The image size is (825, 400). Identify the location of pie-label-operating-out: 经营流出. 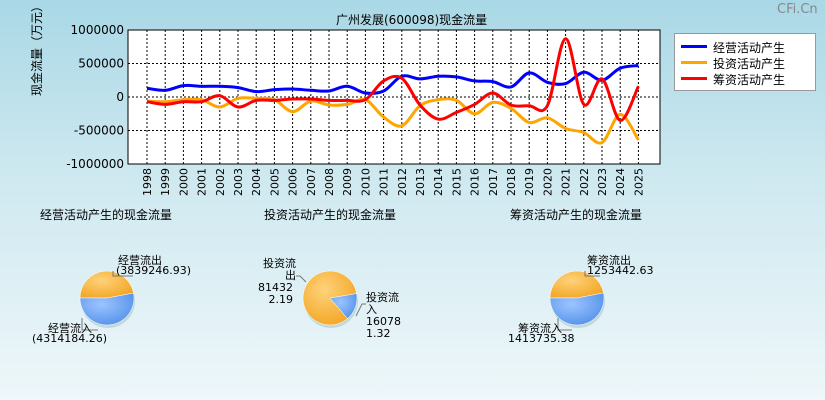
(140, 260).